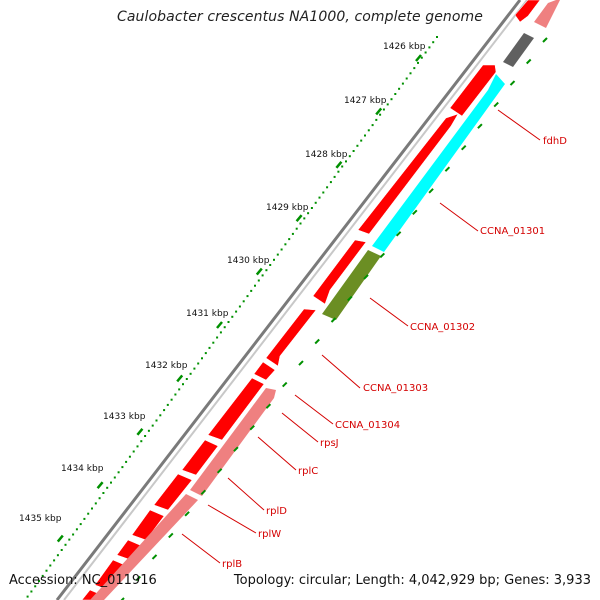  I want to click on leader-rplW, so click(232, 519).